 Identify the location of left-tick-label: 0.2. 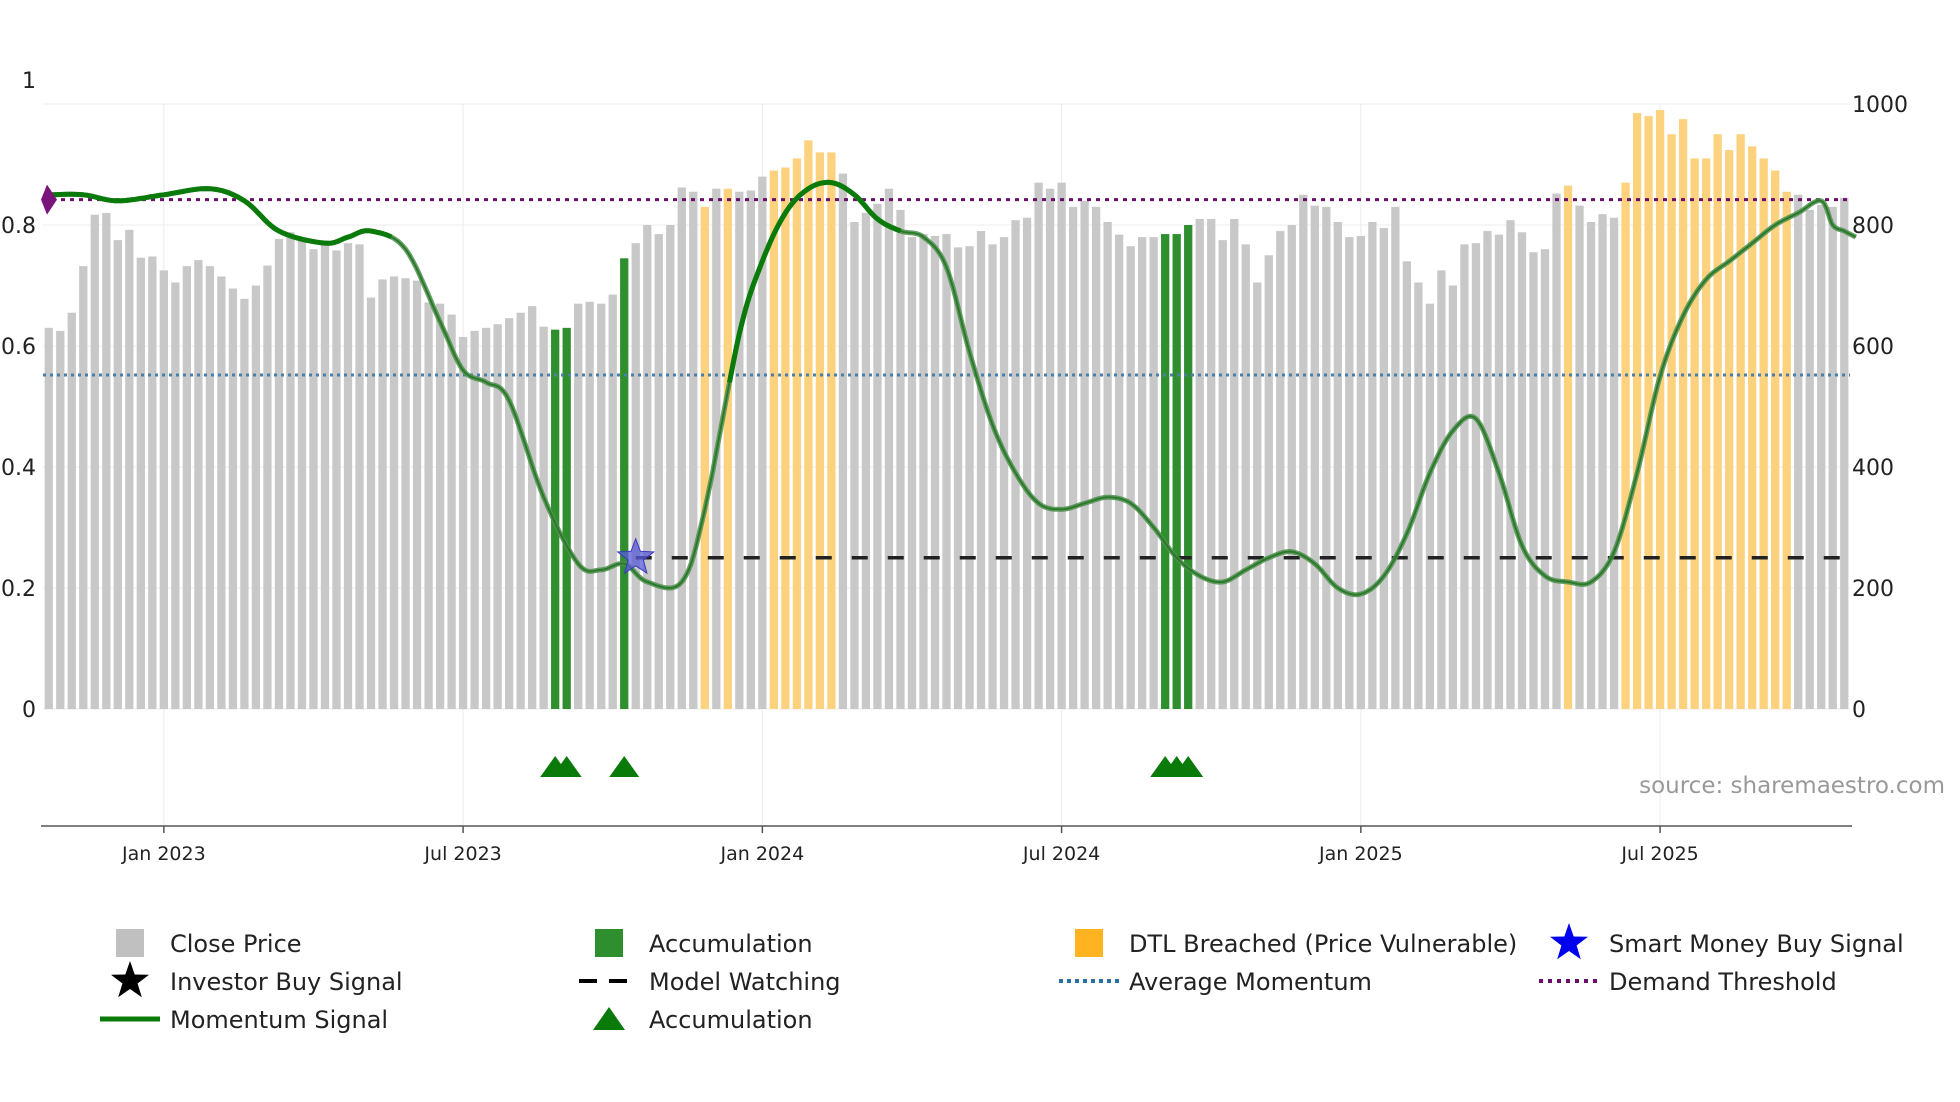
(18, 589).